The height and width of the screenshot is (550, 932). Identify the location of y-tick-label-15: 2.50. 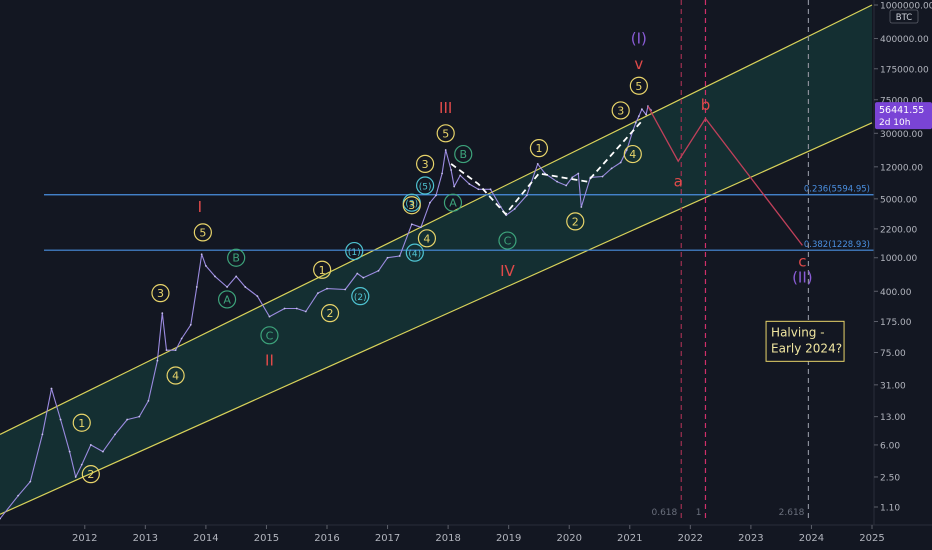
(890, 478).